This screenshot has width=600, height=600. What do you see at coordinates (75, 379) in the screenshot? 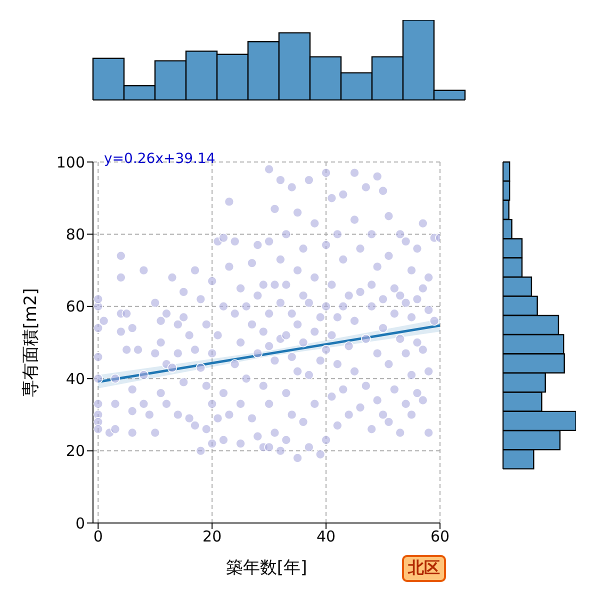
I see `y-tick-label: 40` at bounding box center [75, 379].